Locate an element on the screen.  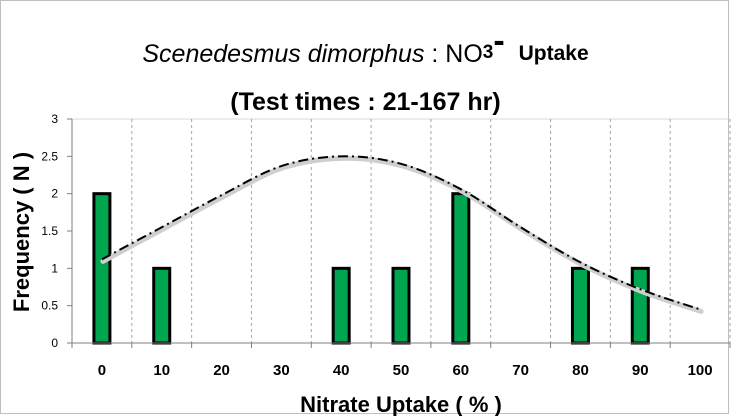
y-tick-label: 1 is located at coordinates (54, 268).